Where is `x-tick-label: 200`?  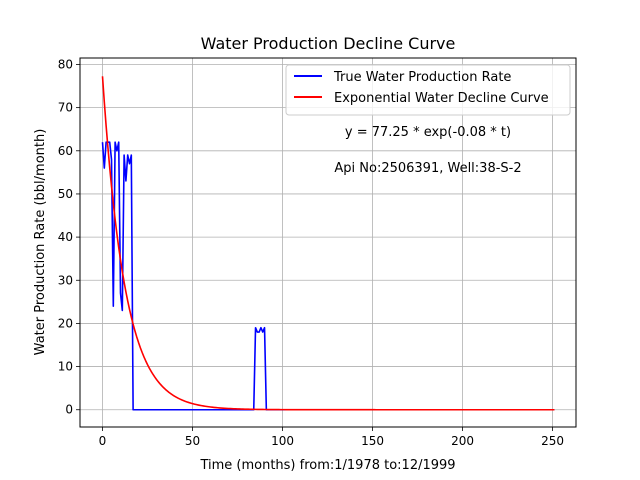
x-tick-label: 200 is located at coordinates (462, 441).